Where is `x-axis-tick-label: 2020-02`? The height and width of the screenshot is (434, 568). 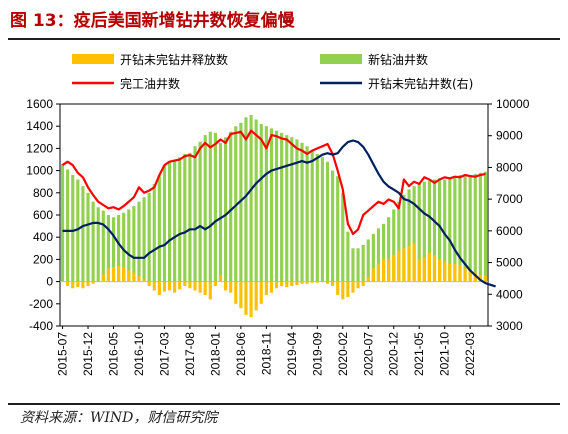
x-axis-tick-label: 2020-02 is located at coordinates (343, 354).